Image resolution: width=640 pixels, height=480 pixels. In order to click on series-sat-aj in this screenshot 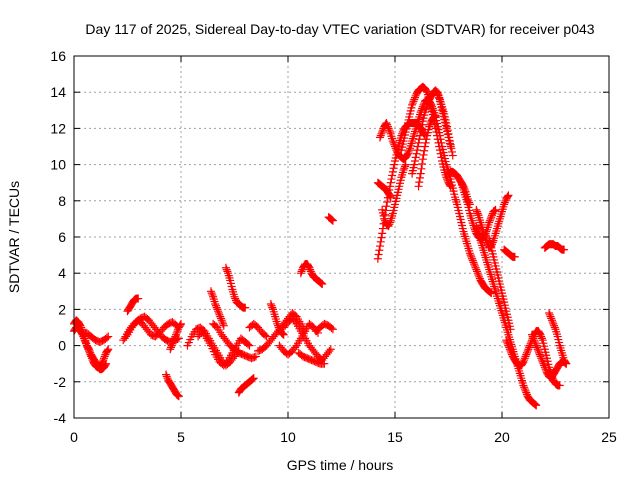, I will do `click(500, 284)`.